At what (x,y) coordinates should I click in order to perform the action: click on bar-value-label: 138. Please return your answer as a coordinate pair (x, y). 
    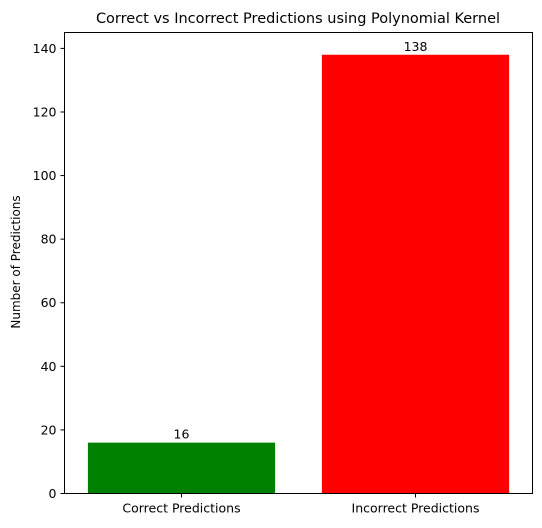
    Looking at the image, I should click on (416, 46).